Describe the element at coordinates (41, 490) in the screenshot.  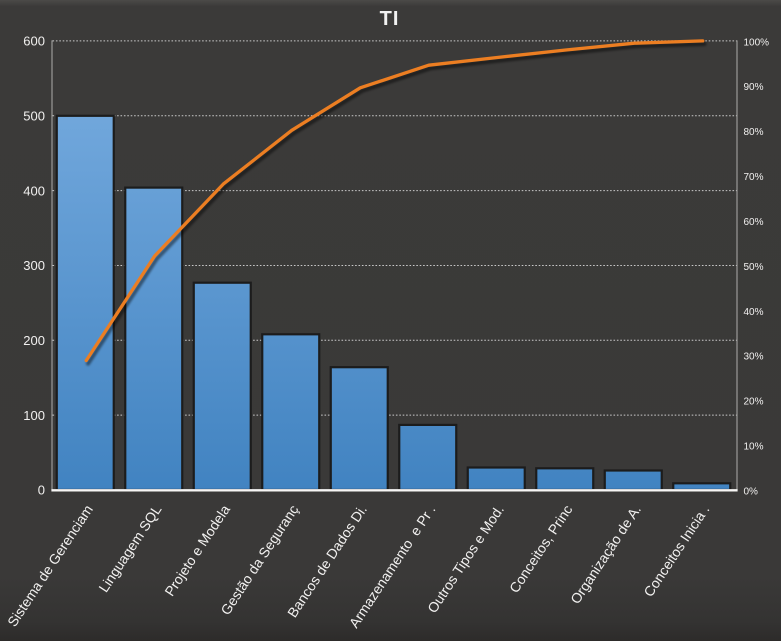
I see `svg-text: 0` at that location.